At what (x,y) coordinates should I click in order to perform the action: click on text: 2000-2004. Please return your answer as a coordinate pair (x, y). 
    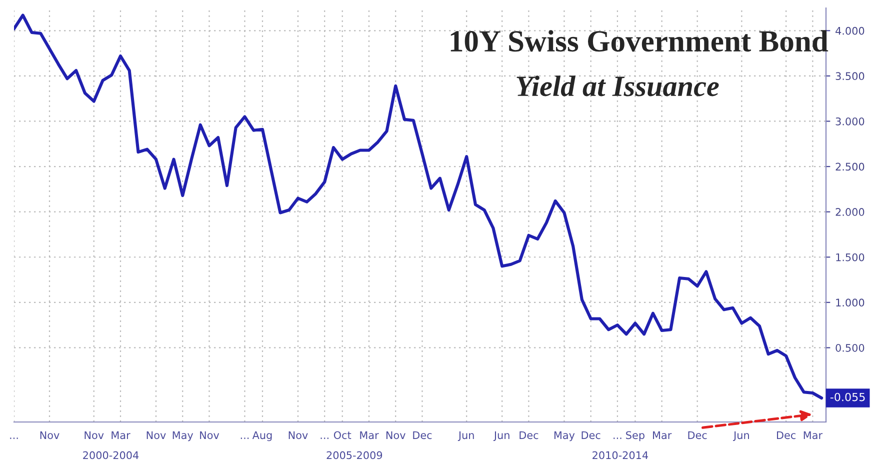
    Looking at the image, I should click on (111, 455).